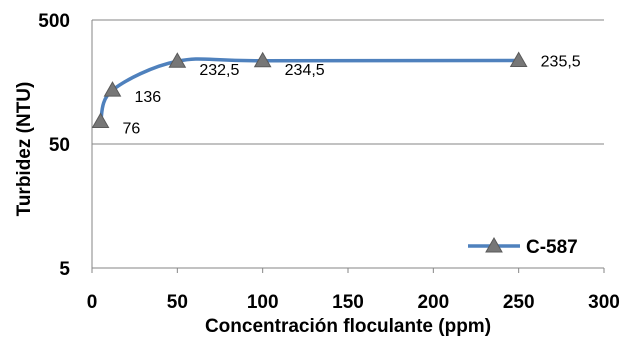  What do you see at coordinates (24, 149) in the screenshot?
I see `y-axis-title: Turbidez (NTU)` at bounding box center [24, 149].